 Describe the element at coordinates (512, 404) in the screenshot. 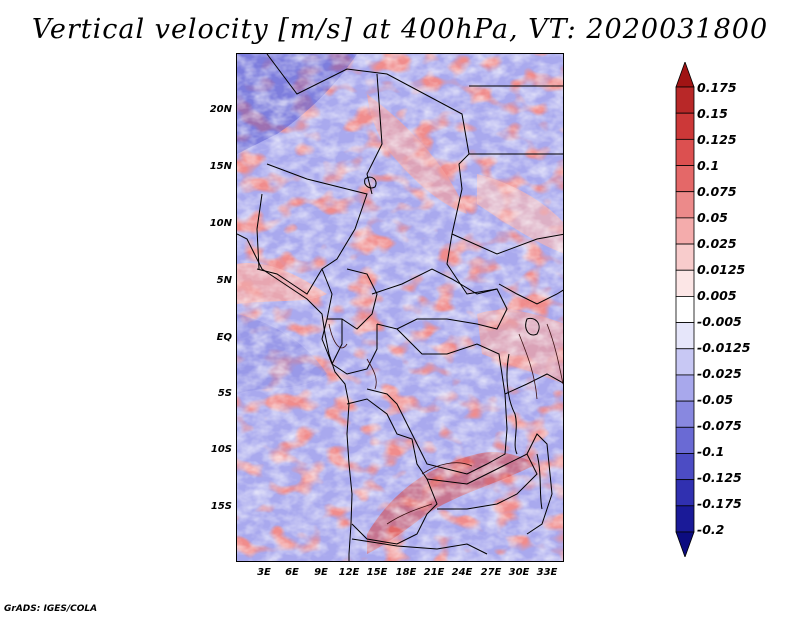

I see `lake-tanganyika` at that location.